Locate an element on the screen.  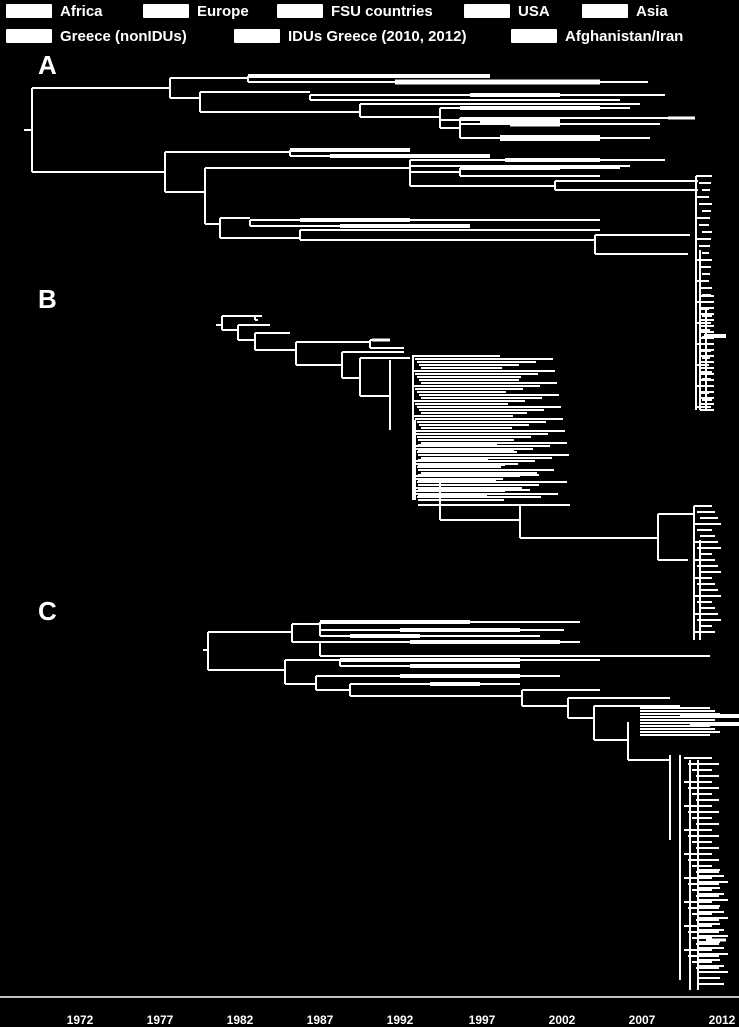
legend-item-idus-greece: IDUs Greece (2010, 2012) is located at coordinates (350, 36).